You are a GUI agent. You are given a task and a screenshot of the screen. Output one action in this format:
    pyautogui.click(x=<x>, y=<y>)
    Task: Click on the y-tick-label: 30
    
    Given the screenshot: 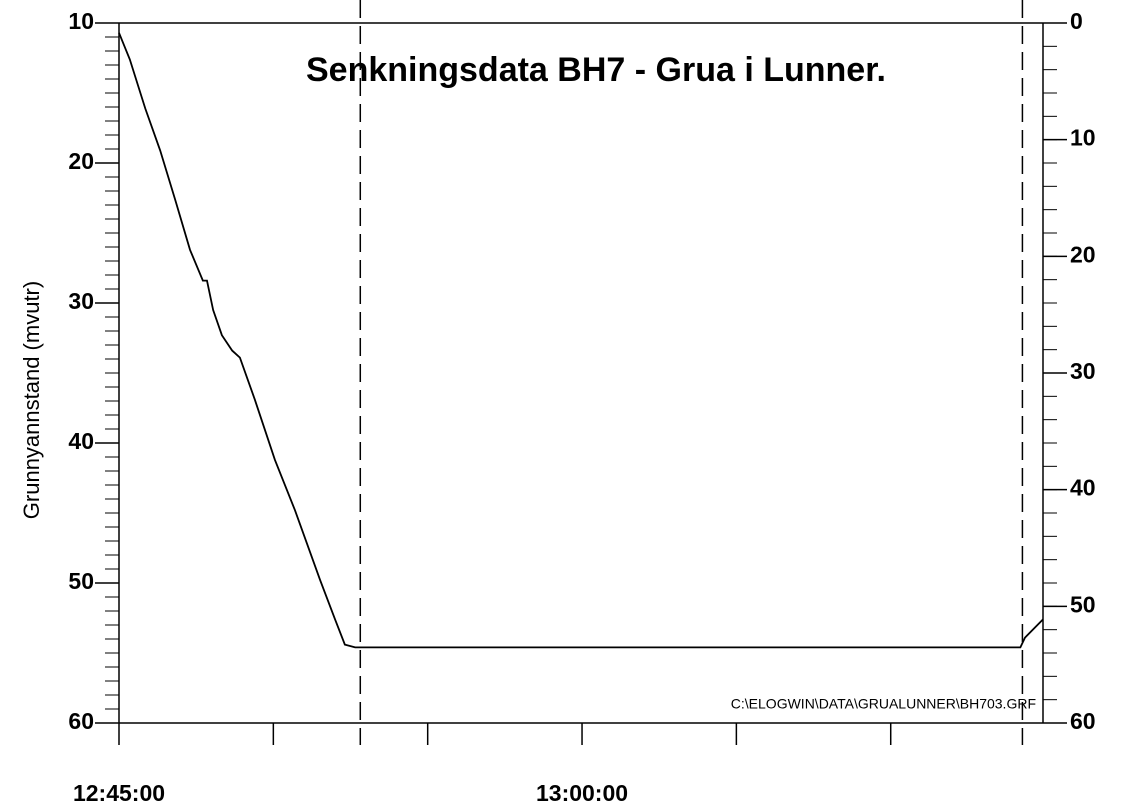 What is the action you would take?
    pyautogui.click(x=81, y=301)
    